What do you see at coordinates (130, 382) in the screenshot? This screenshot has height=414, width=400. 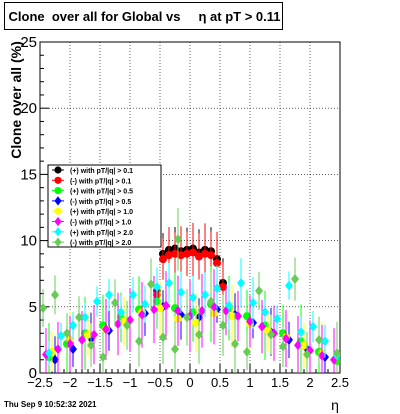 I see `x-tick-label: −1` at bounding box center [130, 382].